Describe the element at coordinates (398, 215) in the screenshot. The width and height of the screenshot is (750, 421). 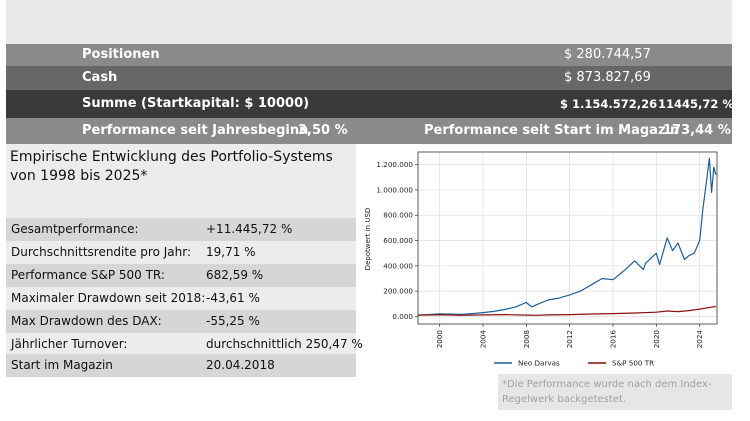
I see `y-tick-label: 800.000` at that location.